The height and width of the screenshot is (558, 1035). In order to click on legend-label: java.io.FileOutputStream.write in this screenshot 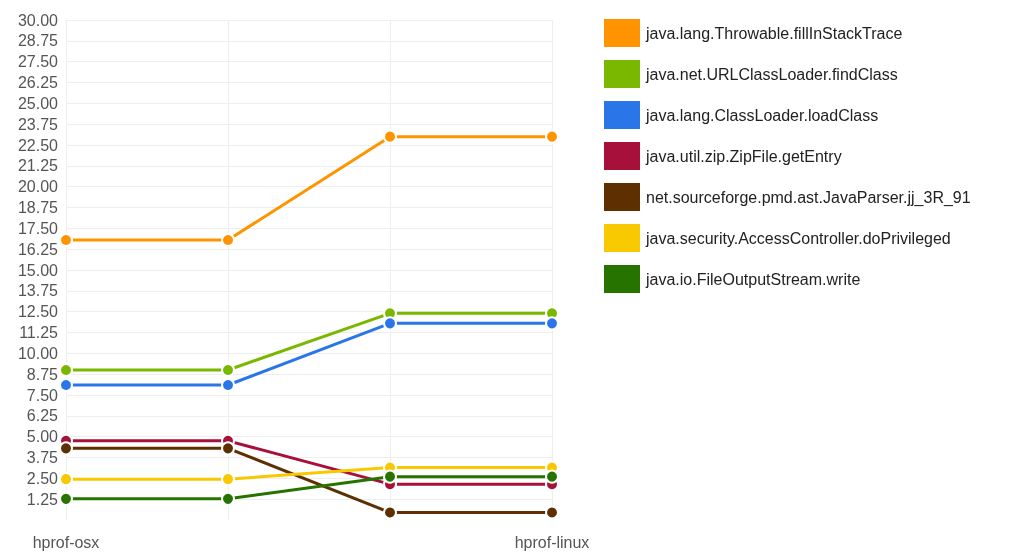, I will do `click(753, 279)`.